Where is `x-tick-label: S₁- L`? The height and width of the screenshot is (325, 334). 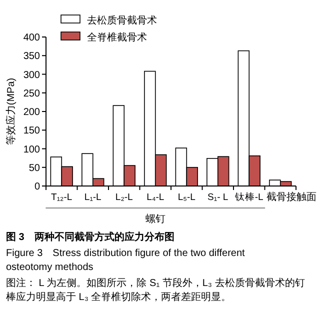 x-tick-label: S₁- L is located at coordinates (218, 197).